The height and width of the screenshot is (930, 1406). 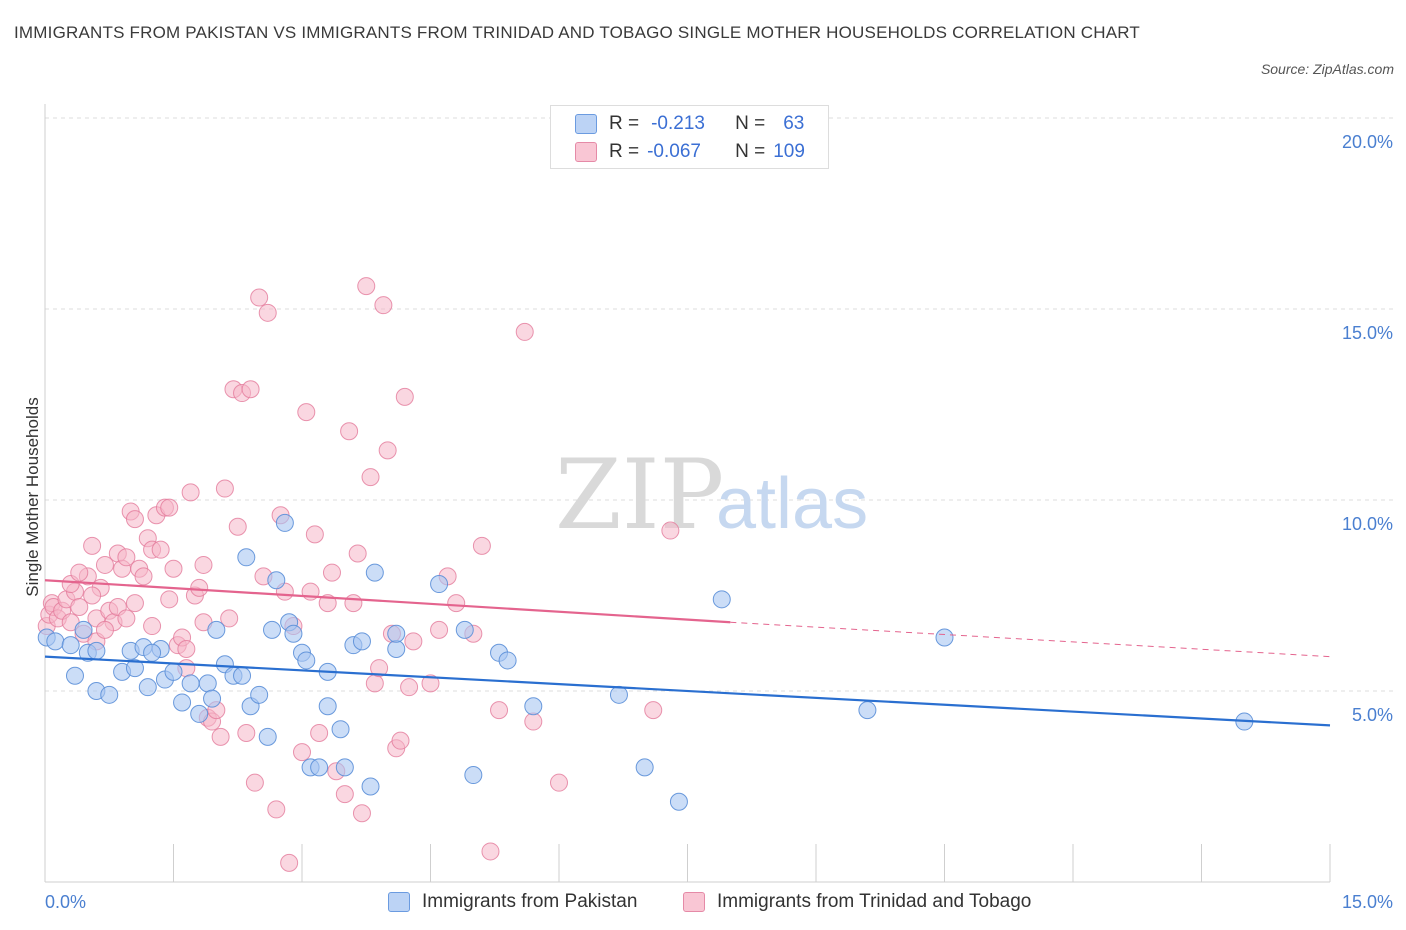 What do you see at coordinates (690, 152) in the screenshot?
I see `legend-row-trinidad: R = -0.067 N = 109` at bounding box center [690, 152].